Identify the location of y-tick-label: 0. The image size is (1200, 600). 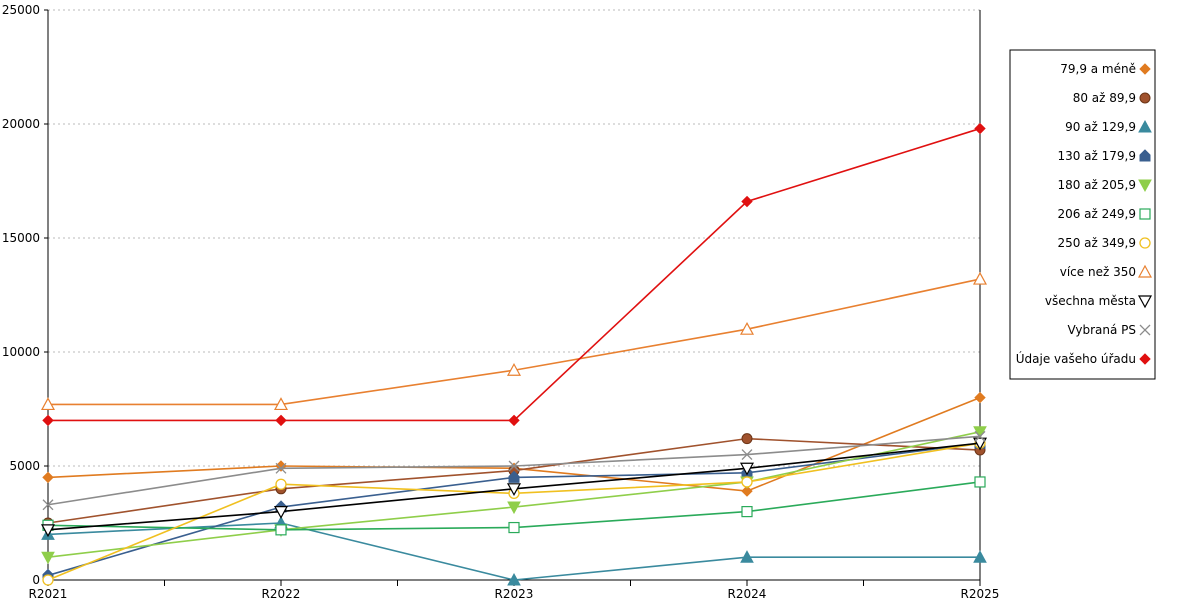
(36, 580).